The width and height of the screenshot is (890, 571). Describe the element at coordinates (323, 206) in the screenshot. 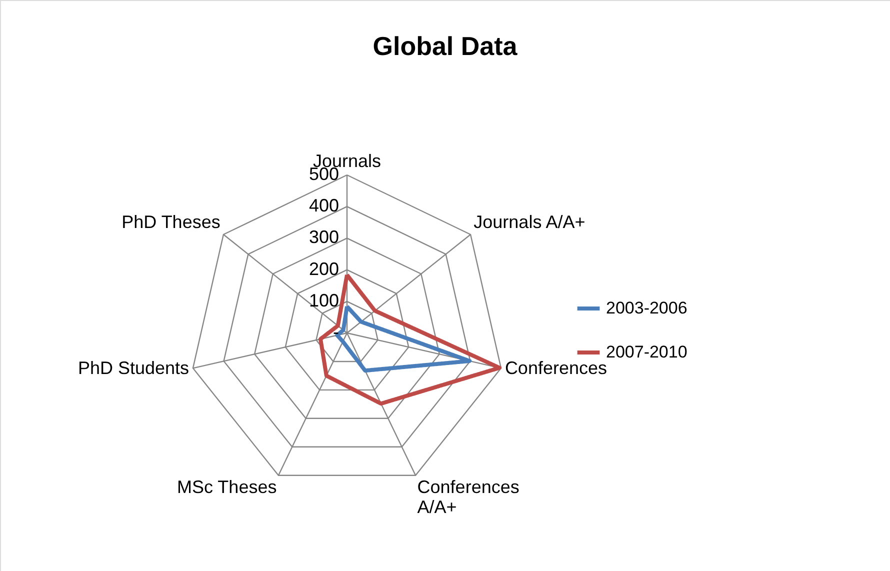

I see `y-tick-label: 400` at that location.